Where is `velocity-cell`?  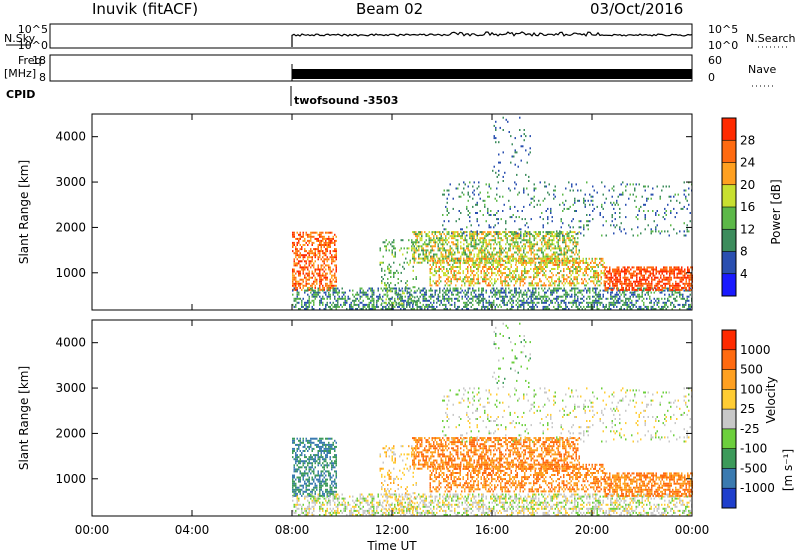 velocity-cell is located at coordinates (293, 442).